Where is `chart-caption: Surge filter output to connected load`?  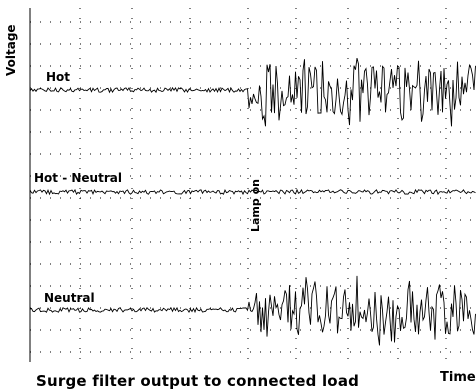 chart-caption: Surge filter output to connected load is located at coordinates (198, 381).